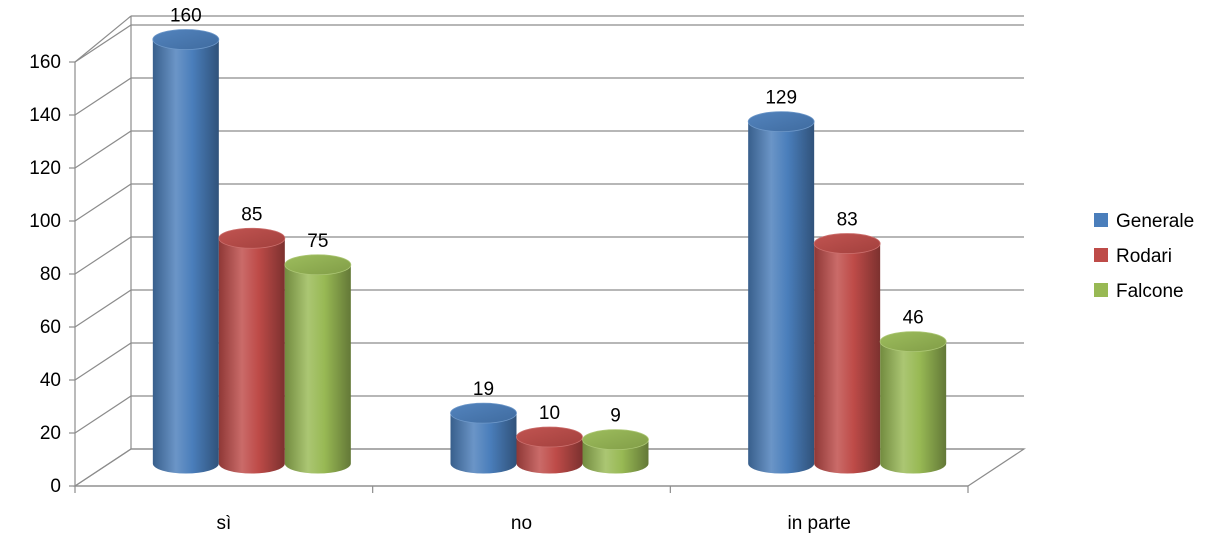  I want to click on y-tick-label: 80, so click(50, 274).